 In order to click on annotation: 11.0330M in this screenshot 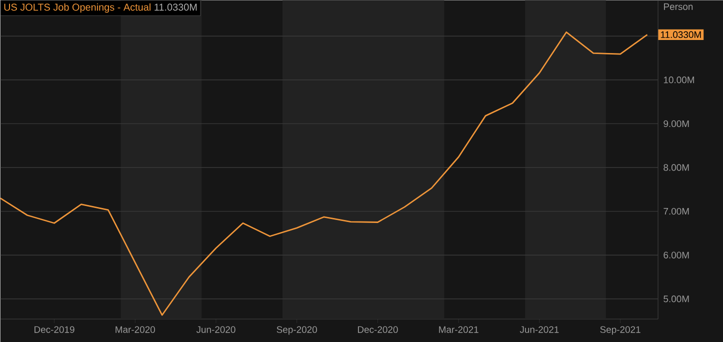, I will do `click(175, 7)`.